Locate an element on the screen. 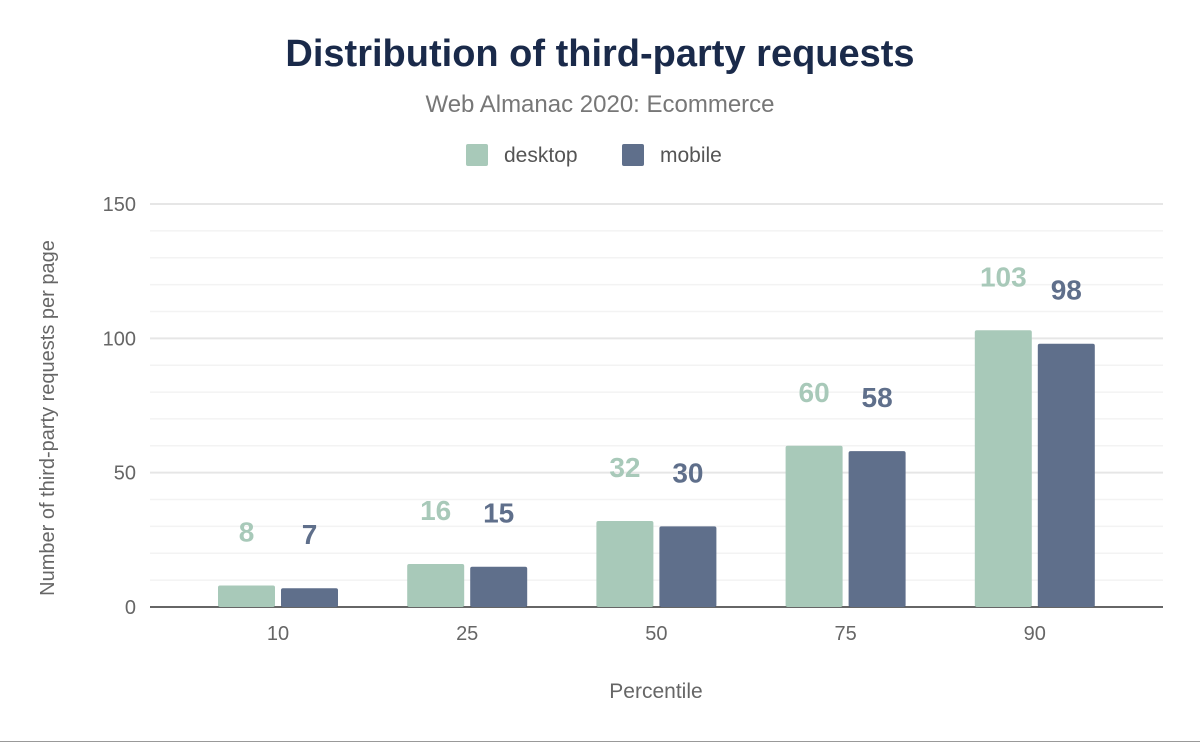 This screenshot has height=742, width=1200. legend-label-mobile: mobile is located at coordinates (691, 155).